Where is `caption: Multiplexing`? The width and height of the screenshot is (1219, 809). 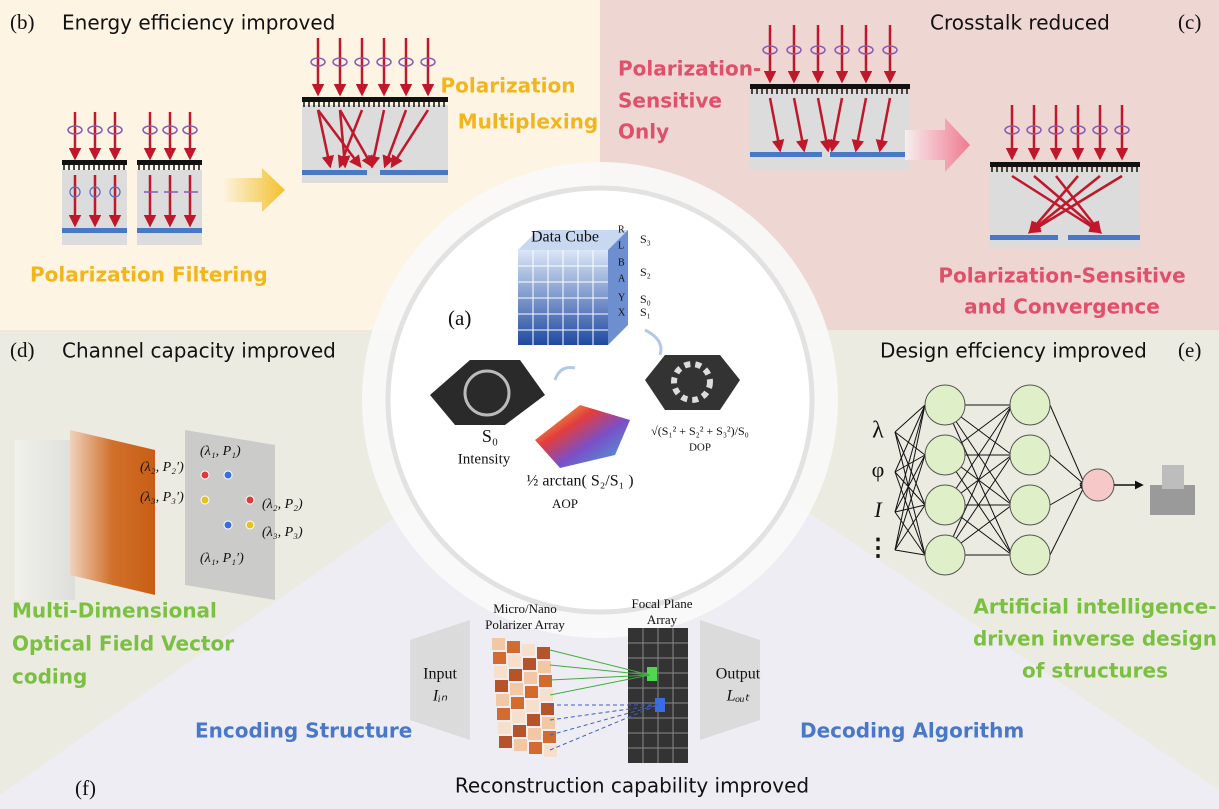 caption: Multiplexing is located at coordinates (528, 122).